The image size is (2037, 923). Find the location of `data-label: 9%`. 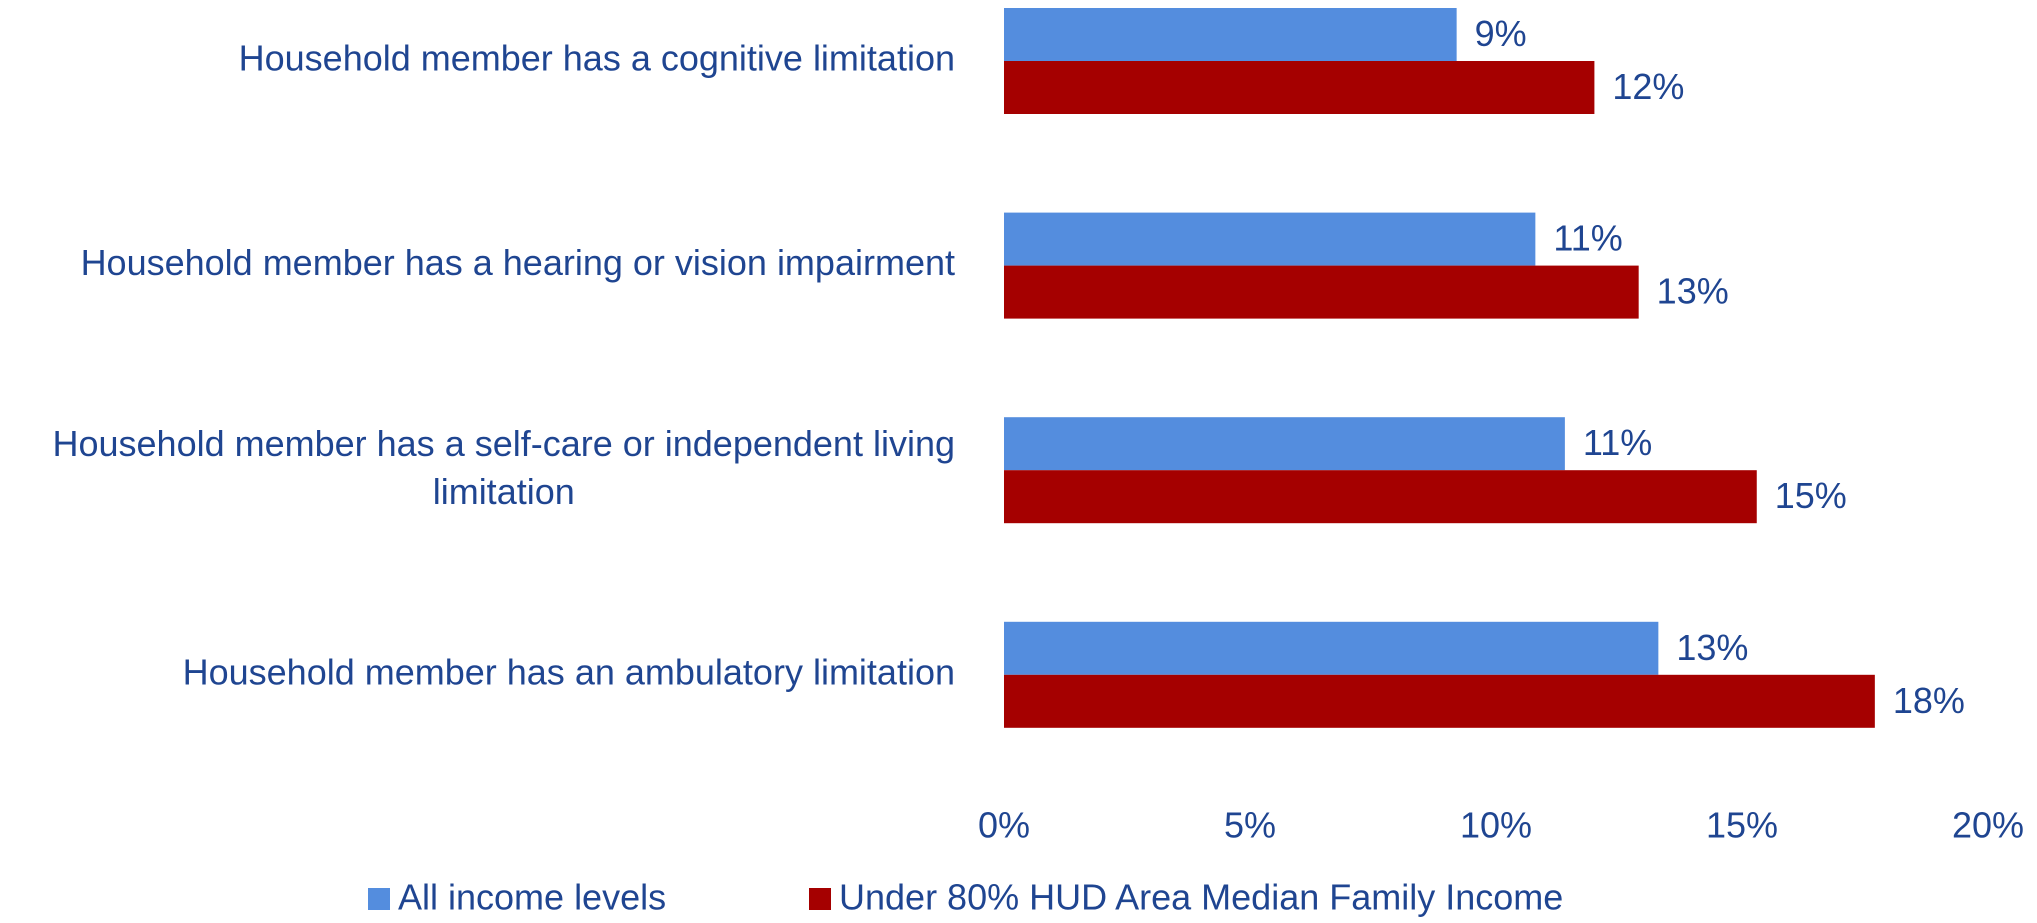

data-label: 9% is located at coordinates (1501, 33).